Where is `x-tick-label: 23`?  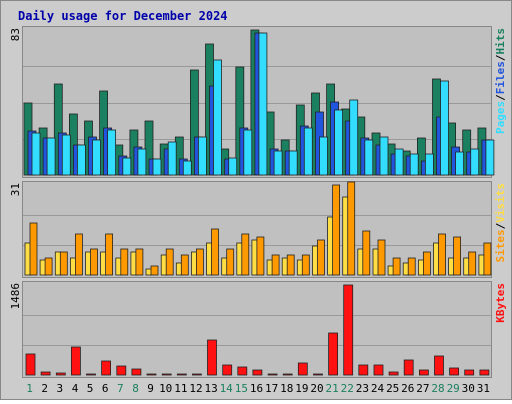 x-tick-label: 23 is located at coordinates (362, 388).